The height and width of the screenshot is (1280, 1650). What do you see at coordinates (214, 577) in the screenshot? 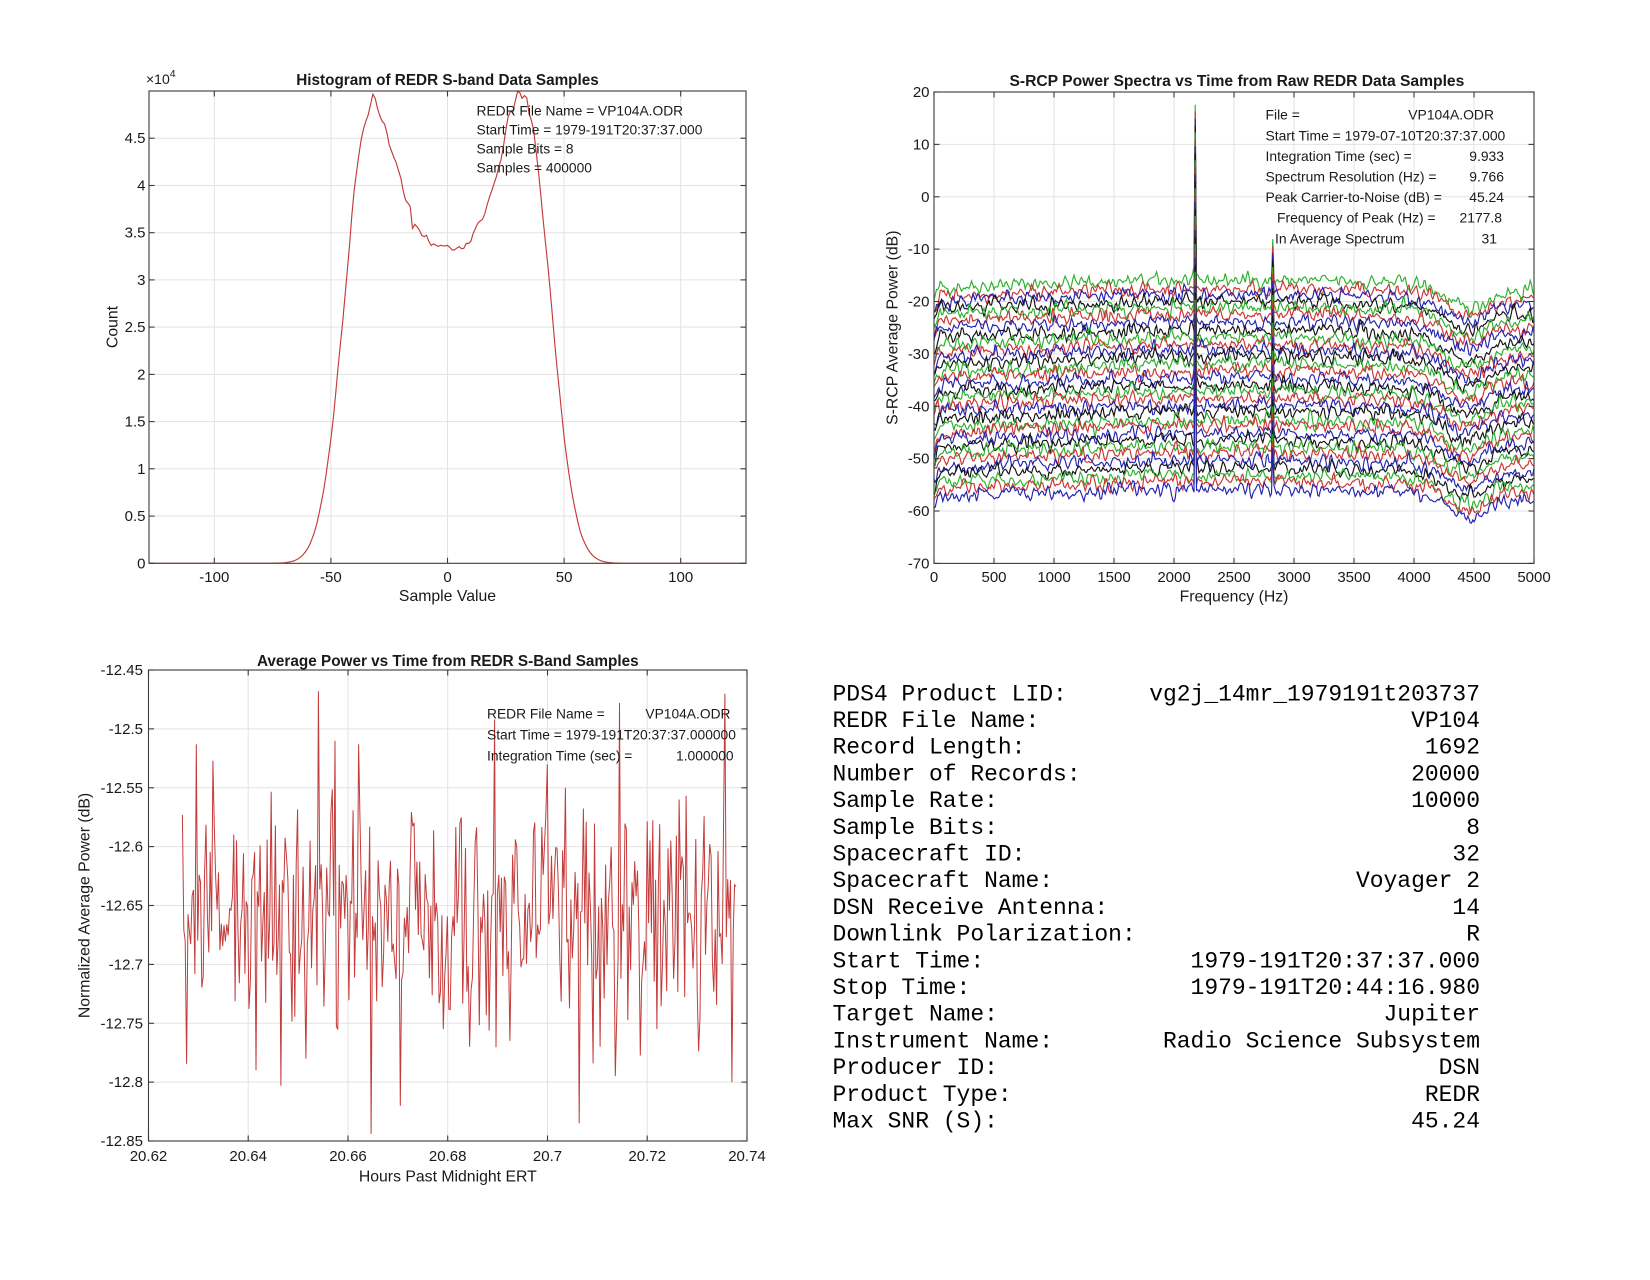
I see `svg-text: -100` at bounding box center [214, 577].